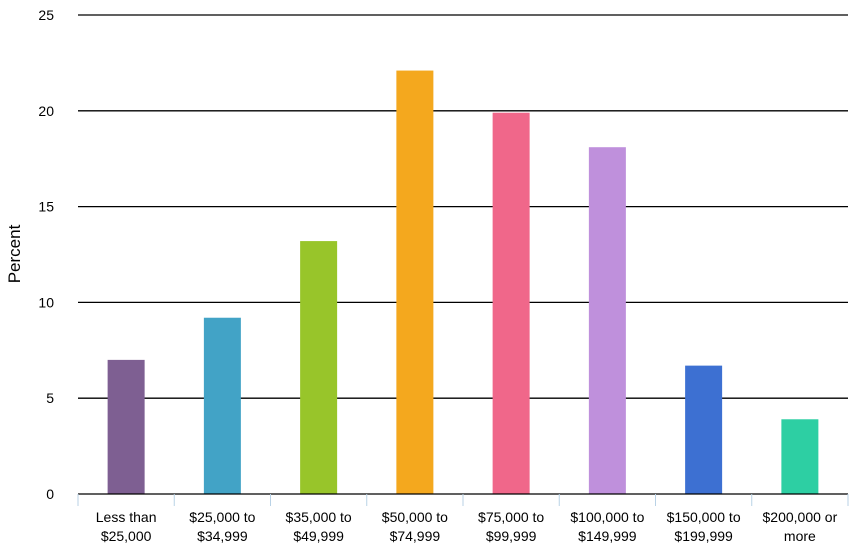 The height and width of the screenshot is (557, 866). What do you see at coordinates (46, 302) in the screenshot?
I see `y-tick-label: 10` at bounding box center [46, 302].